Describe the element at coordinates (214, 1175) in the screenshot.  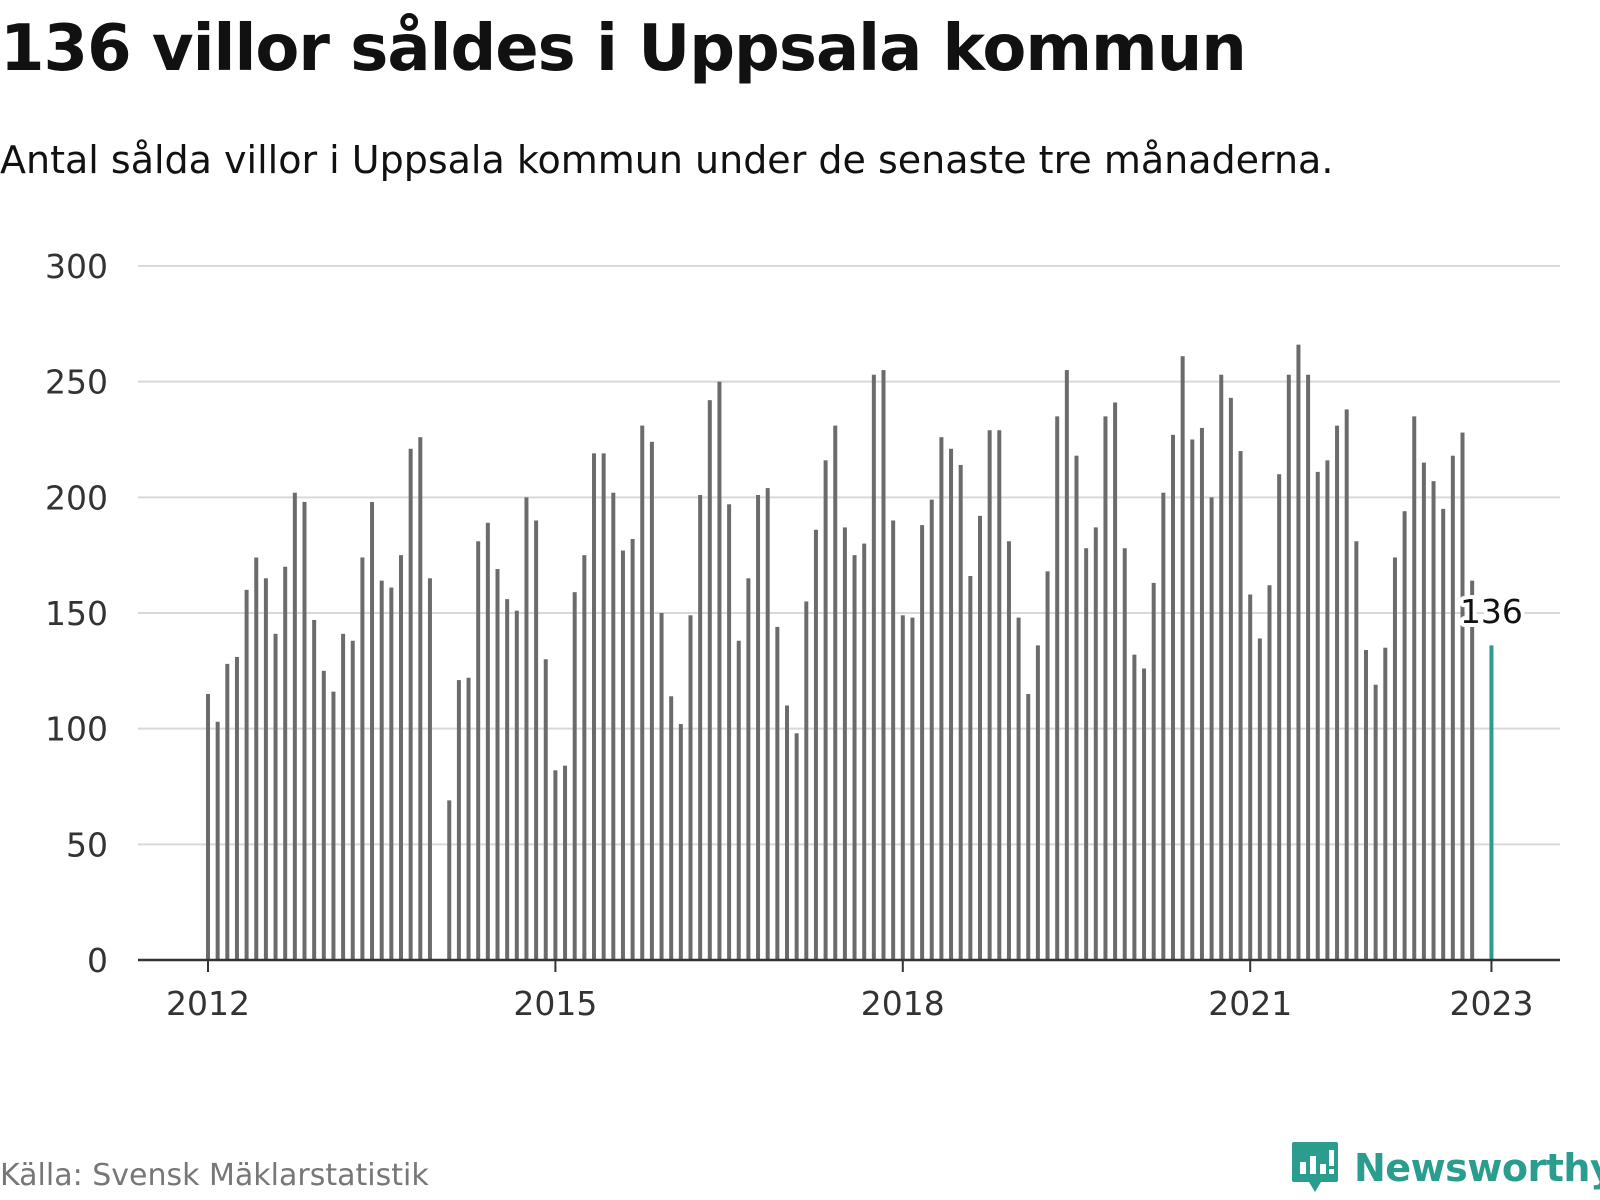
I see `source-note: Källa: Svensk Mäklarstatistik` at that location.